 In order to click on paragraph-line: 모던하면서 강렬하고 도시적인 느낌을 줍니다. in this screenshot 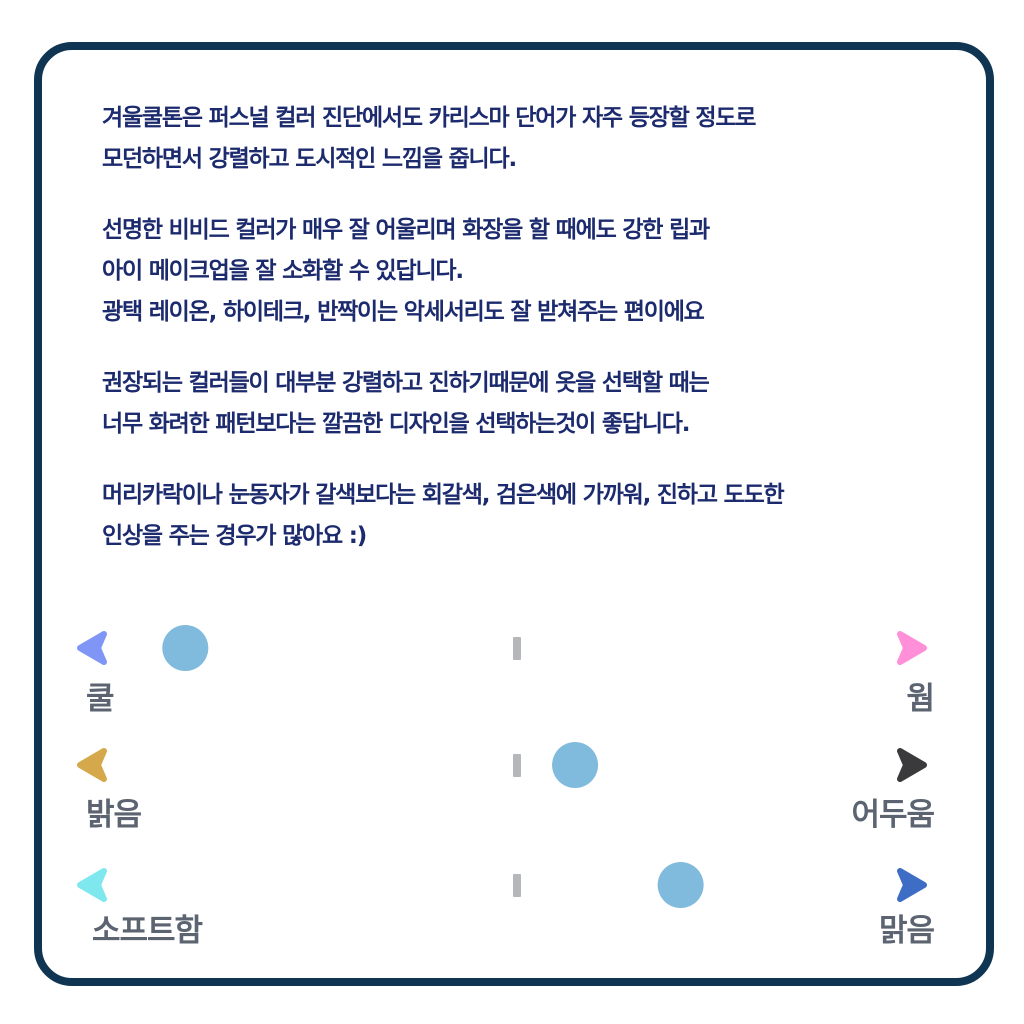, I will do `click(309, 159)`.